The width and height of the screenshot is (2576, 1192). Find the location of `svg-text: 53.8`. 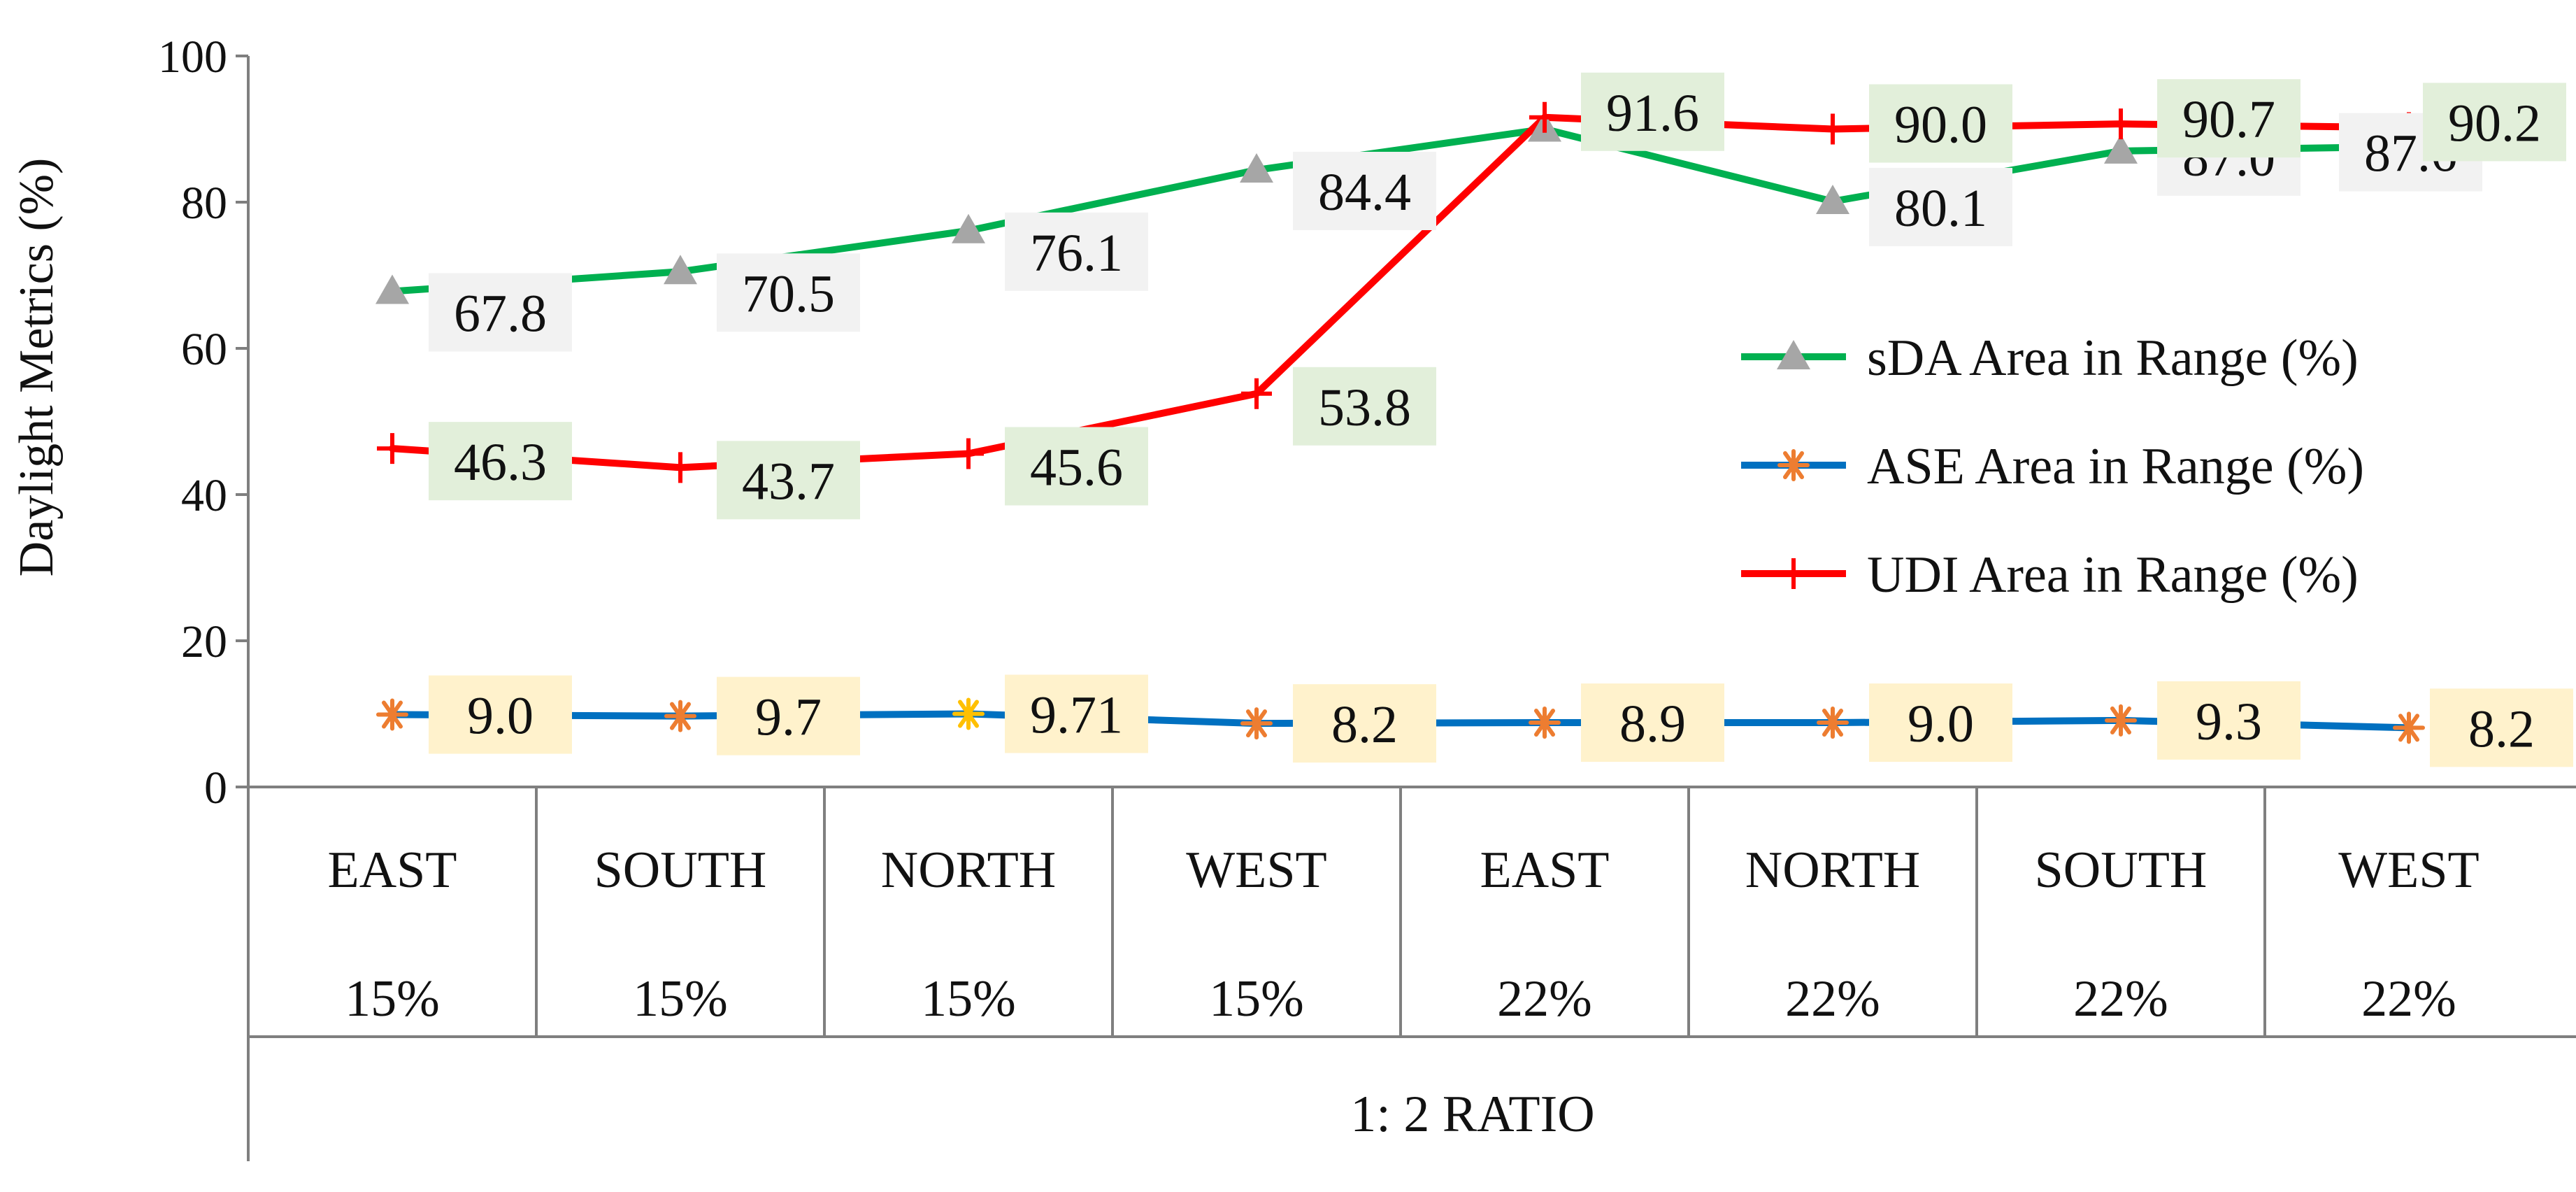

svg-text: 53.8 is located at coordinates (1364, 408).